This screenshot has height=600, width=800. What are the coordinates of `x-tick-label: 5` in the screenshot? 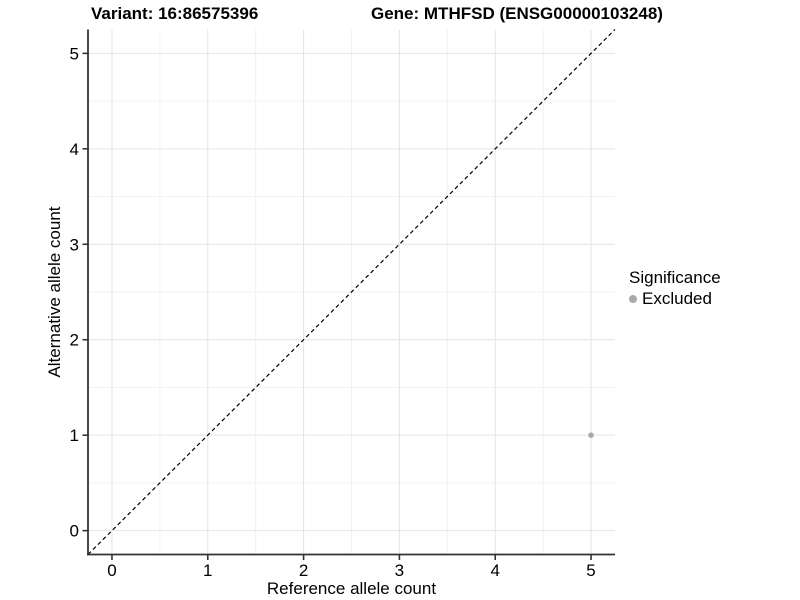 It's located at (590, 570).